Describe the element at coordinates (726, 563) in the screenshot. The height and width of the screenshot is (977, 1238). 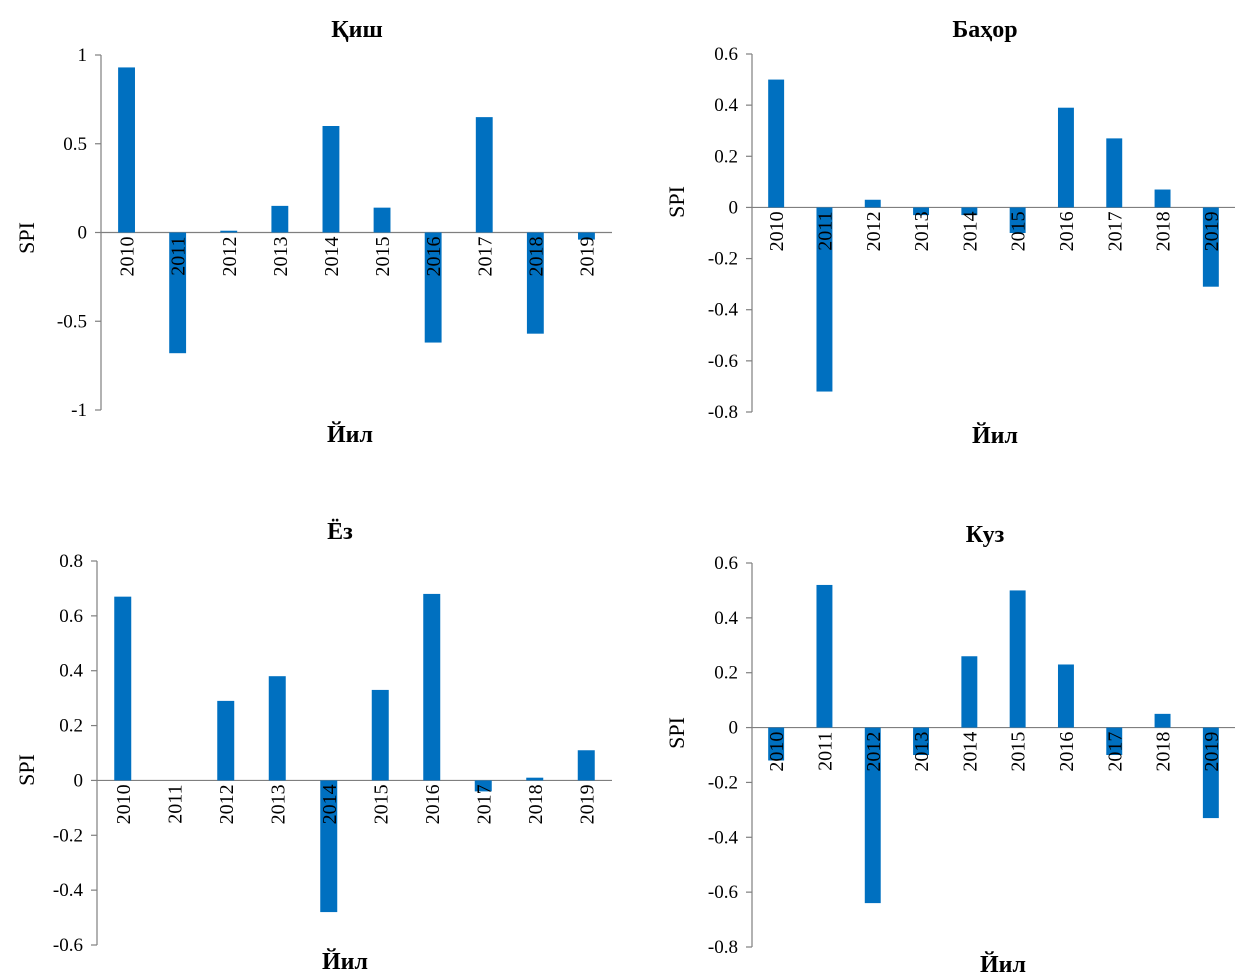
I see `y-tick-label: 0.6` at that location.